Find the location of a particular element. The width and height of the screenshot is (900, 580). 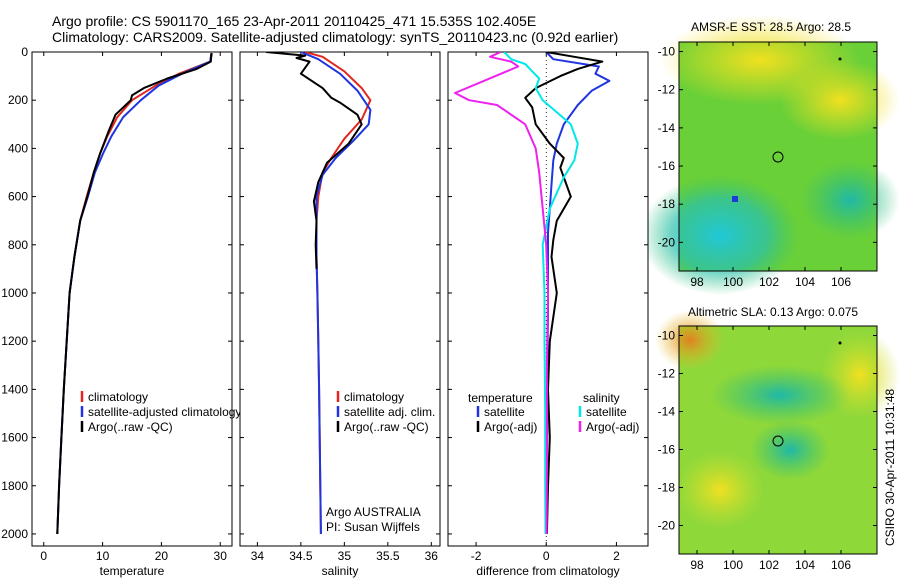

x-tick-label: 34 is located at coordinates (258, 556).